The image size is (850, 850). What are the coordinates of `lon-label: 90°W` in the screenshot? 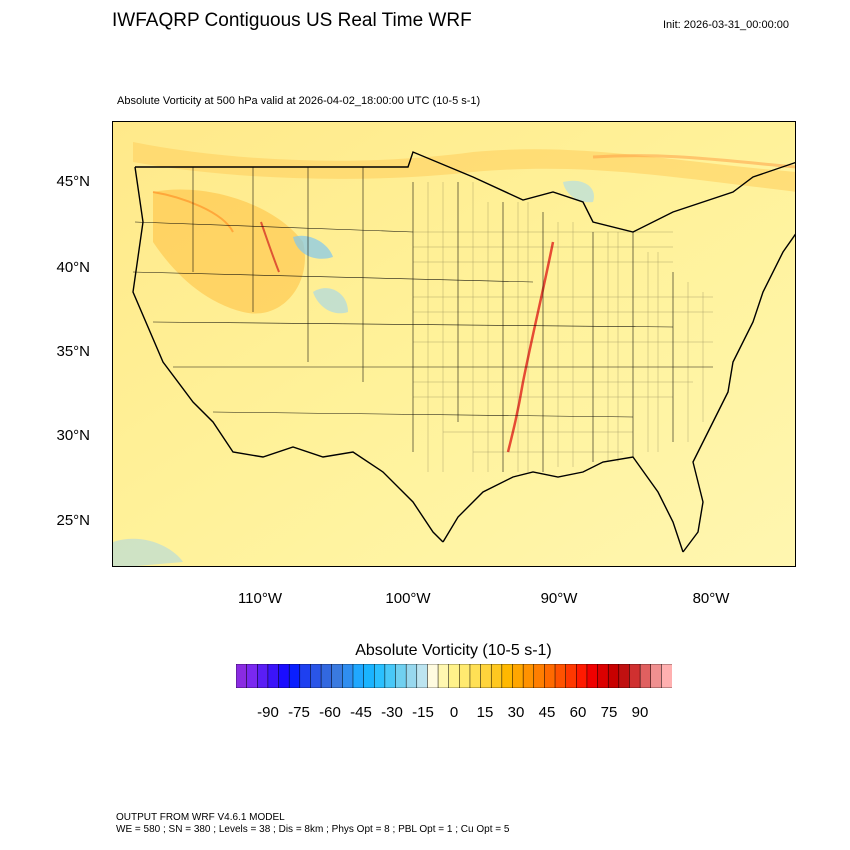 It's located at (559, 598).